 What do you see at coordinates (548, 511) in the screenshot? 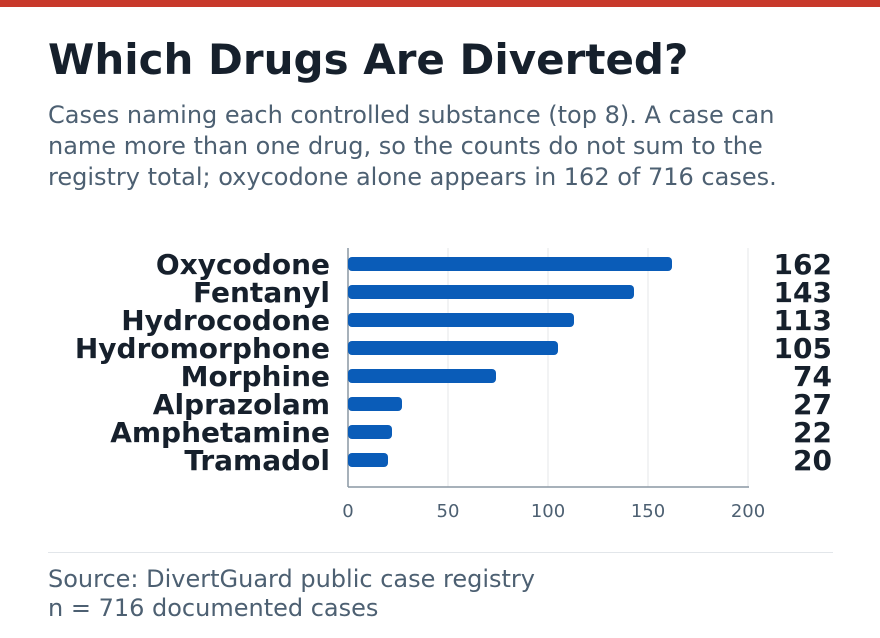
I see `x-tick-label: 100` at bounding box center [548, 511].